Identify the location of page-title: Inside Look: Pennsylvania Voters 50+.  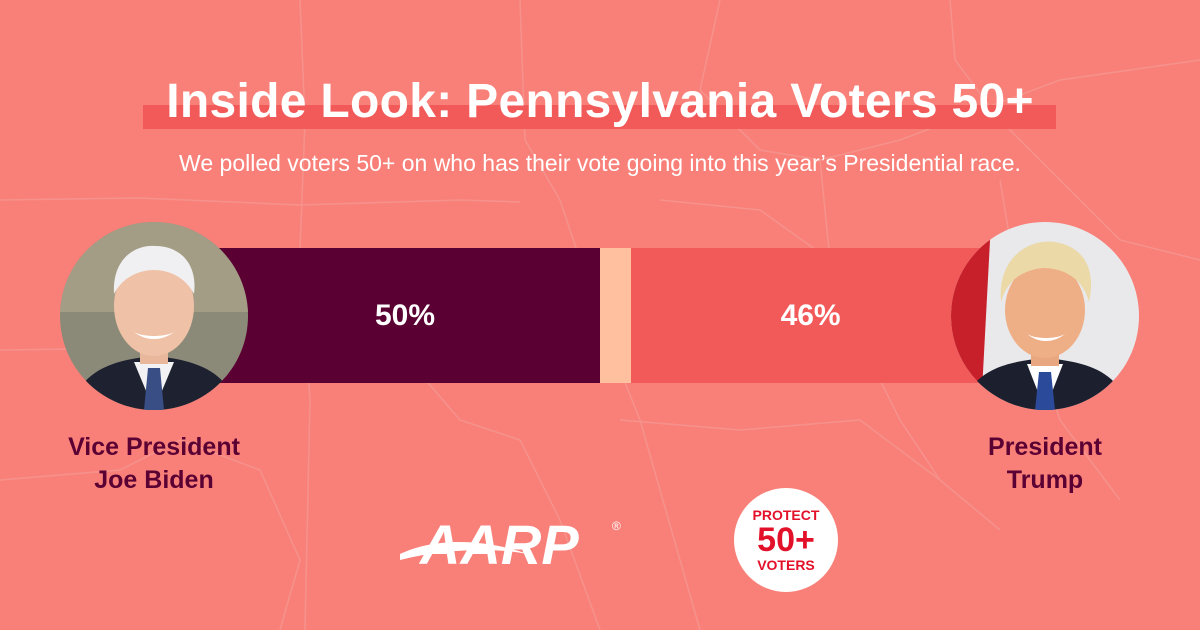
(600, 101).